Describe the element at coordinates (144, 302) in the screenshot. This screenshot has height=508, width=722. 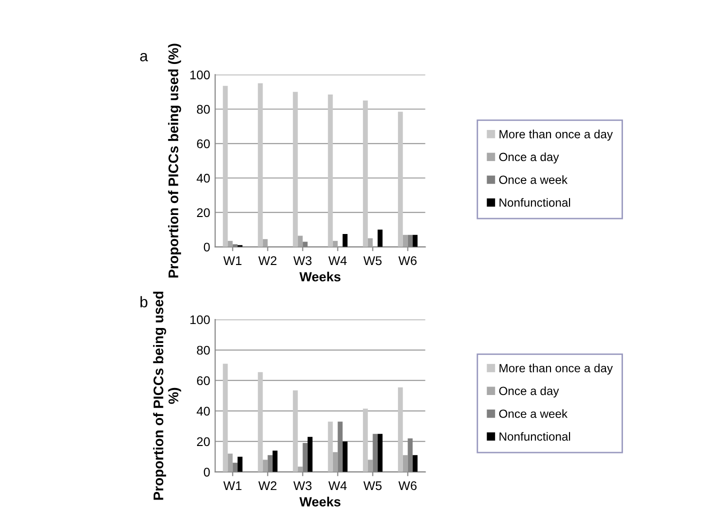
I see `chart-title: b` at that location.